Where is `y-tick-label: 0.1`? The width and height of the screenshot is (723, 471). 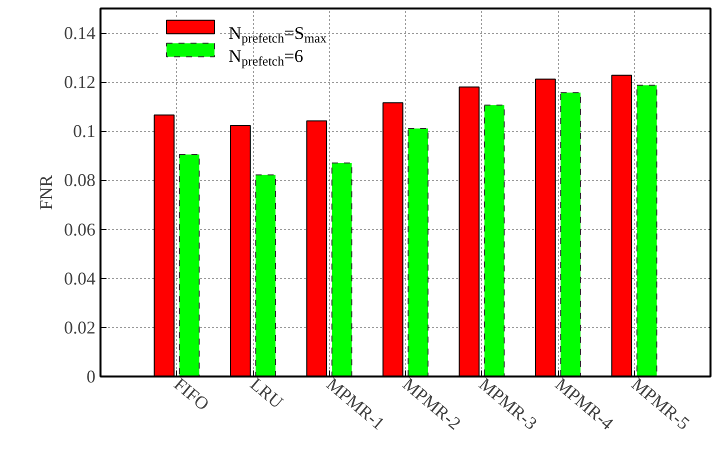
y-tick-label: 0.1 is located at coordinates (84, 131).